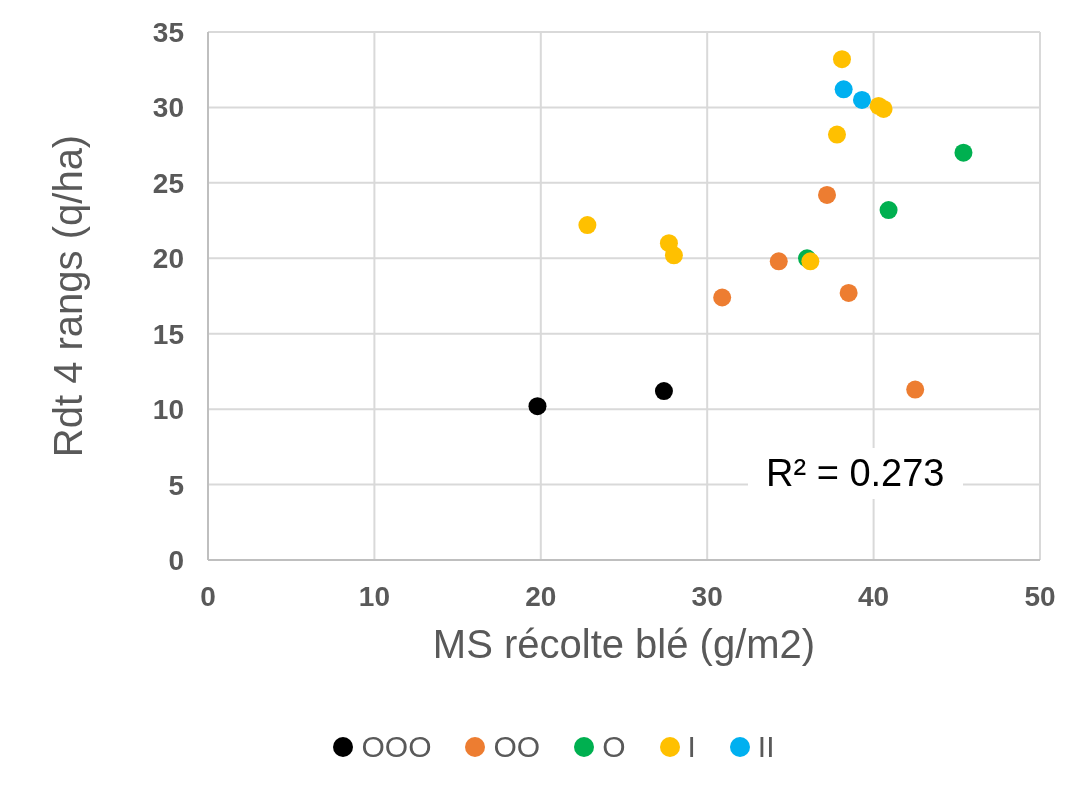  I want to click on annotation: R² = 0.273, so click(855, 473).